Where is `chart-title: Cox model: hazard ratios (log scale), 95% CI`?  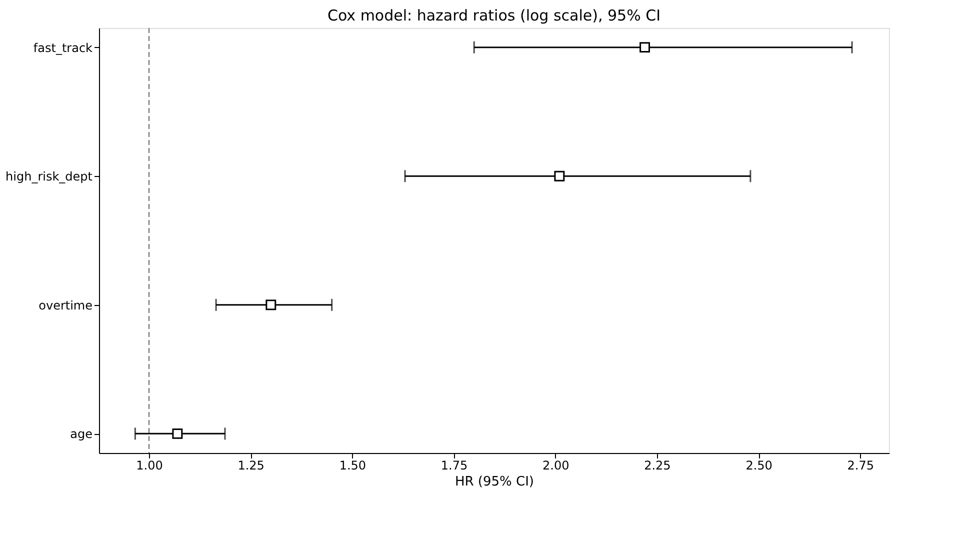
chart-title: Cox model: hazard ratios (log scale), 95% CI is located at coordinates (494, 15).